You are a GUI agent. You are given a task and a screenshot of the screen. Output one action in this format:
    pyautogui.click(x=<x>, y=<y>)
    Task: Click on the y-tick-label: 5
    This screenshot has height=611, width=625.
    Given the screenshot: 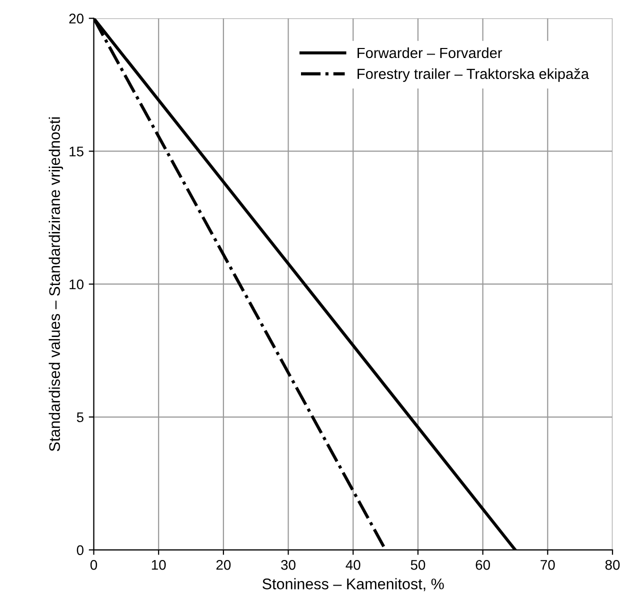 What is the action you would take?
    pyautogui.click(x=80, y=417)
    